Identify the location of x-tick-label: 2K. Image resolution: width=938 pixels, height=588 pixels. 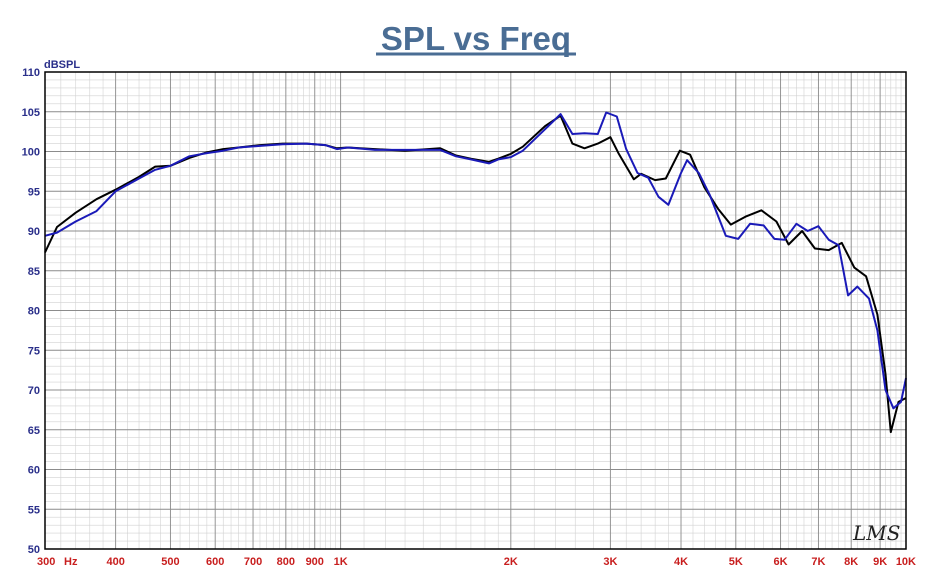
(511, 562).